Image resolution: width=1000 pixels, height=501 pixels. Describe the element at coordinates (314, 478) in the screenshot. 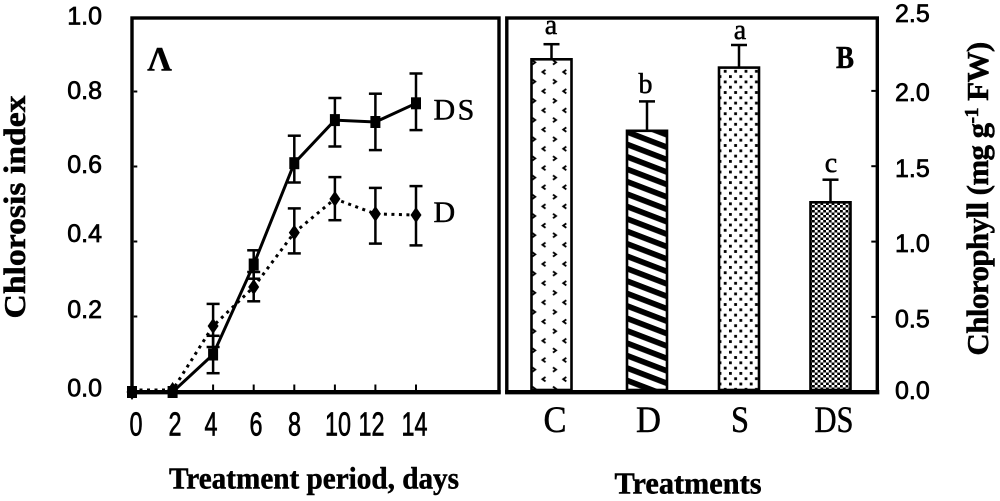

I see `svg-text: Treatment period, days` at that location.